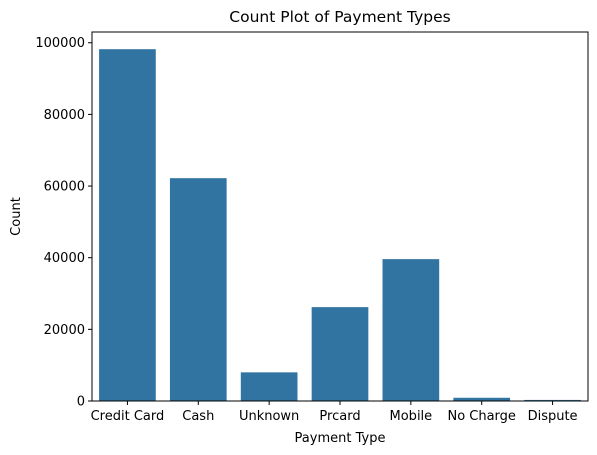 The height and width of the screenshot is (455, 597). I want to click on y-tick-label: 20000, so click(64, 330).